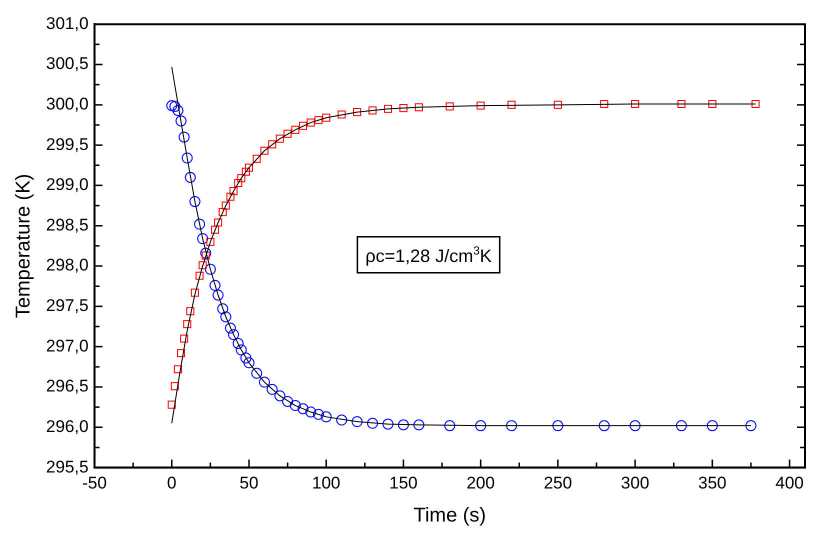 This screenshot has width=819, height=540. Describe the element at coordinates (67, 104) in the screenshot. I see `y-tick-label: 300,0` at that location.